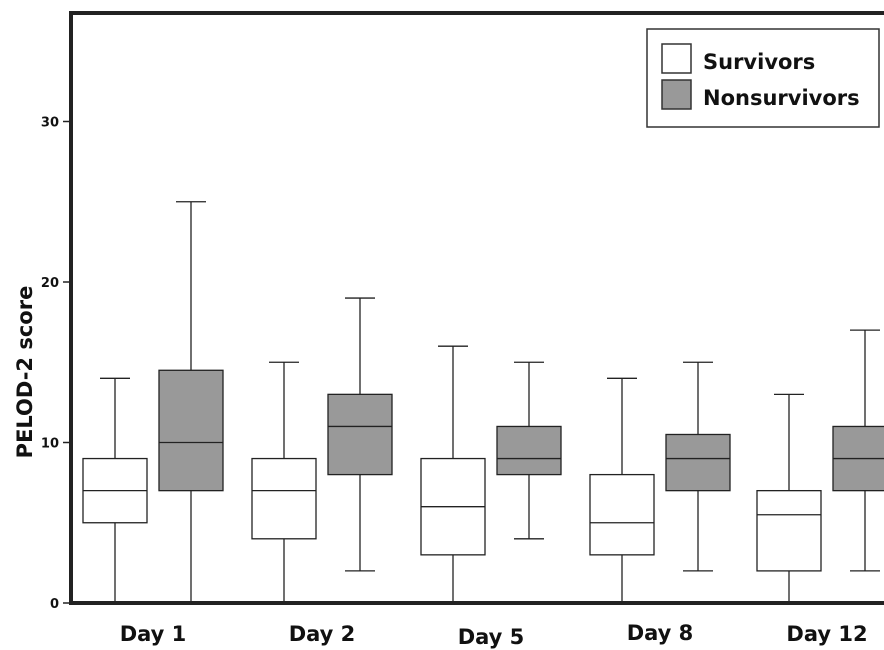 The image size is (884, 650). Describe the element at coordinates (322, 634) in the screenshot. I see `x-tick-label-1: Day 2` at that location.